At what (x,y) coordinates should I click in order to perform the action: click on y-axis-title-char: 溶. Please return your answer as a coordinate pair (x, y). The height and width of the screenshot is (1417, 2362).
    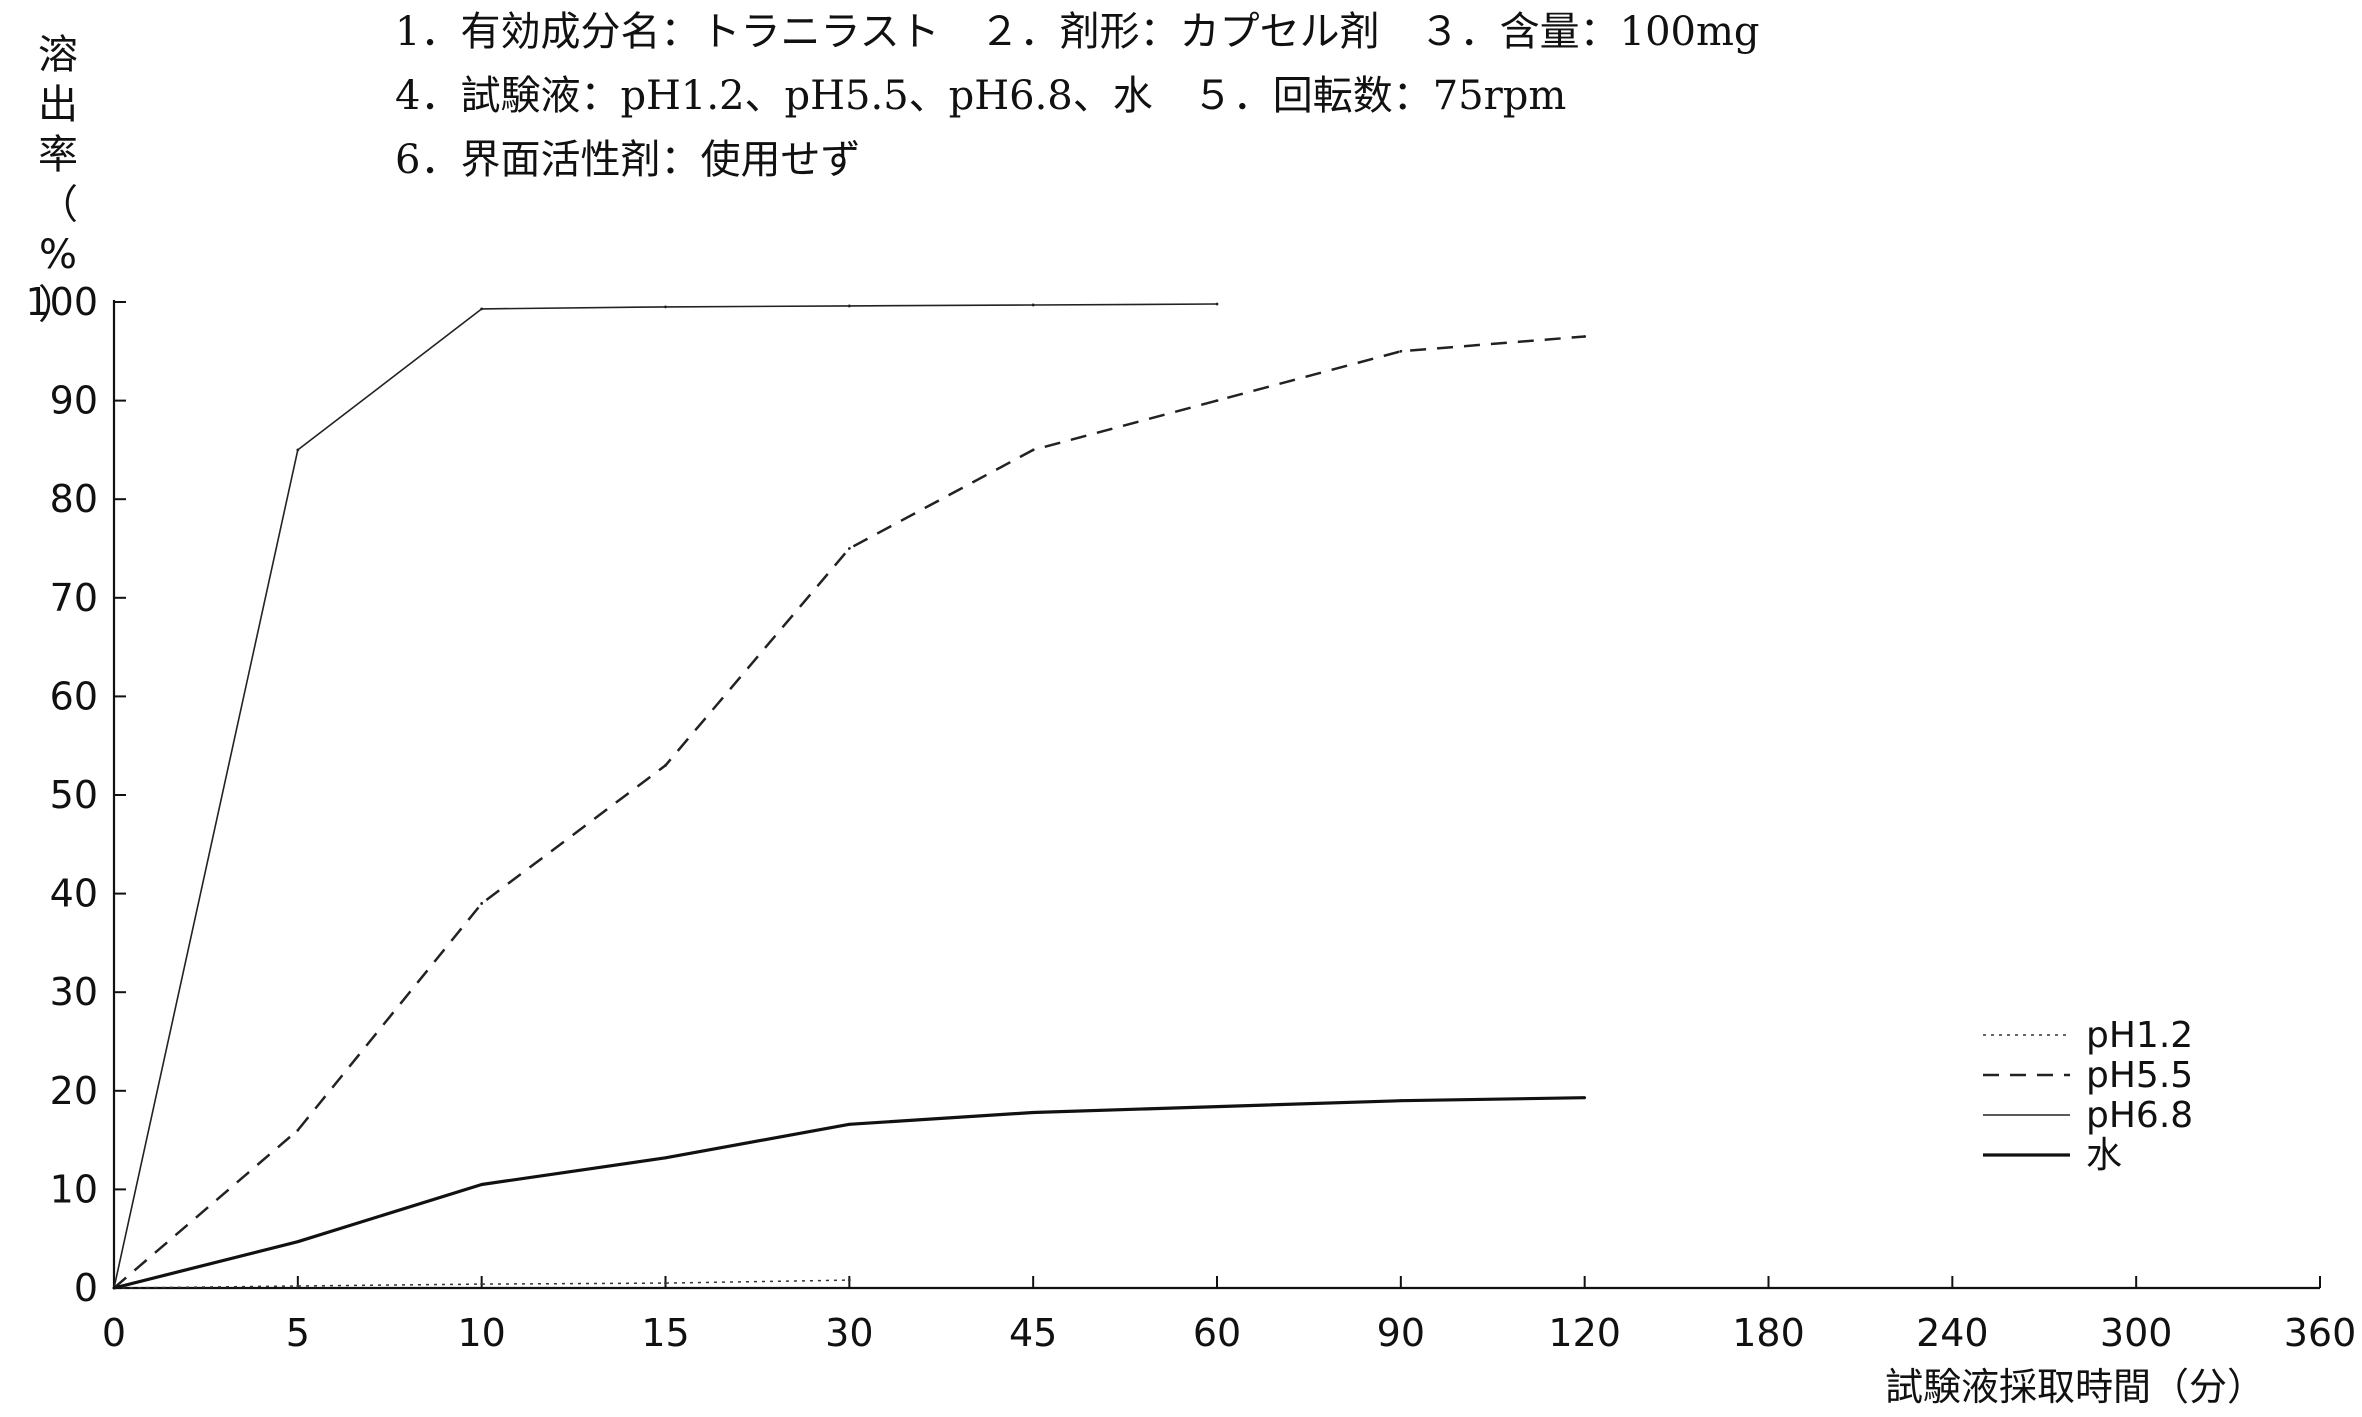
    Looking at the image, I should click on (58, 55).